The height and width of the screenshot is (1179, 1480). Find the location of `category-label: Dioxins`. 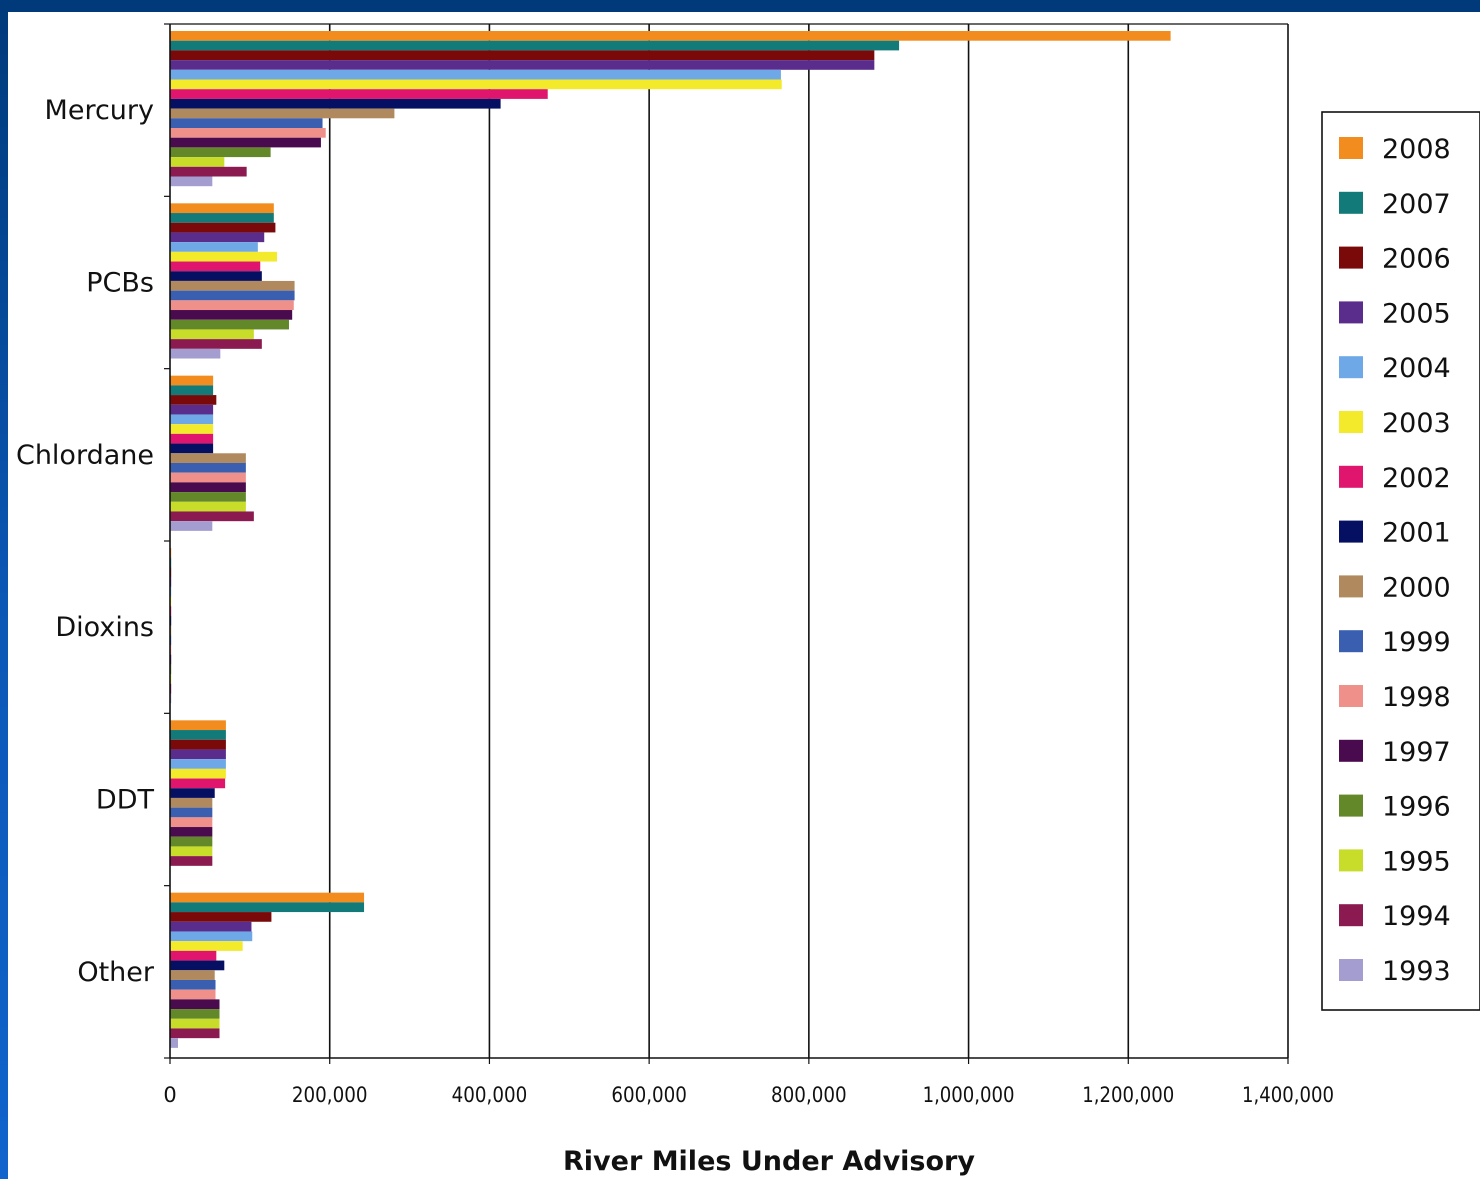

category-label: Dioxins is located at coordinates (104, 627).